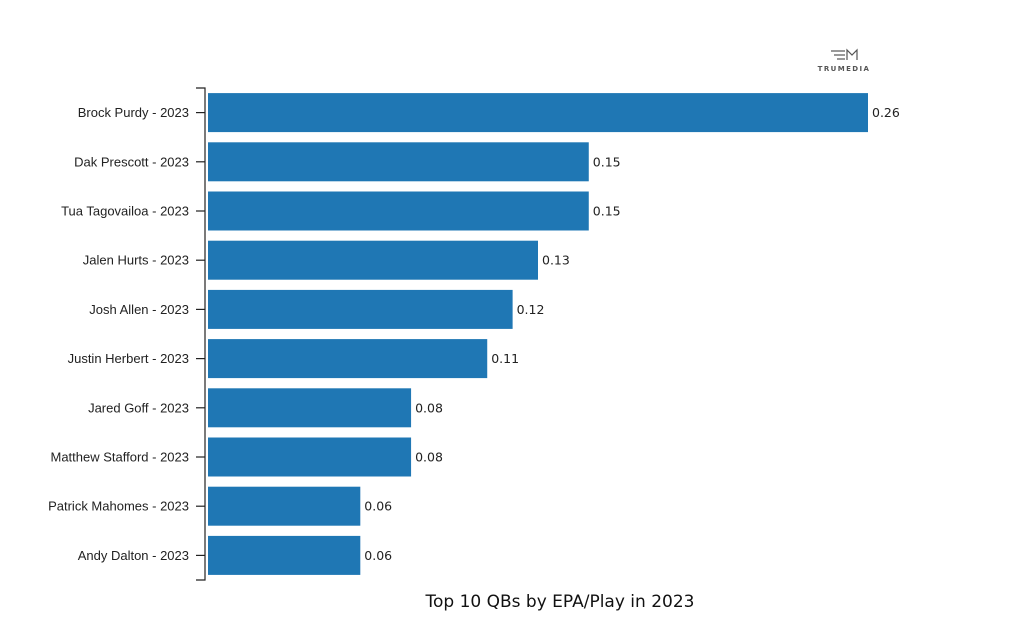  I want to click on category-label: Patrick Mahomes - 2023, so click(118, 506).